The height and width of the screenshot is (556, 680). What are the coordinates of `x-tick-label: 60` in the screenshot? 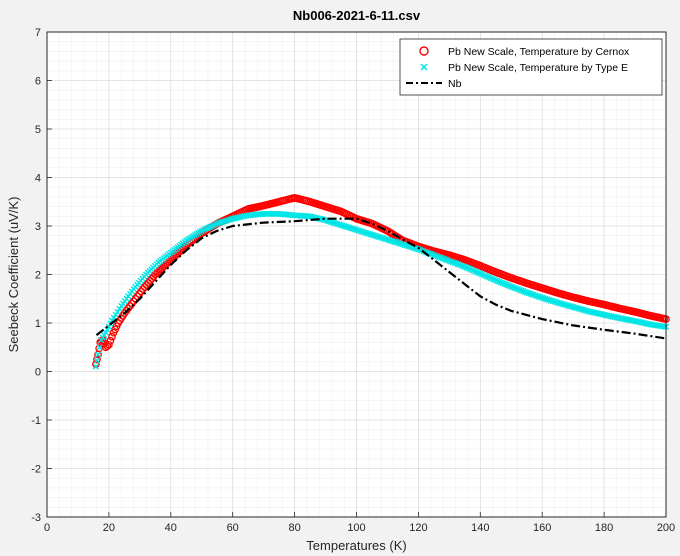 It's located at (233, 528).